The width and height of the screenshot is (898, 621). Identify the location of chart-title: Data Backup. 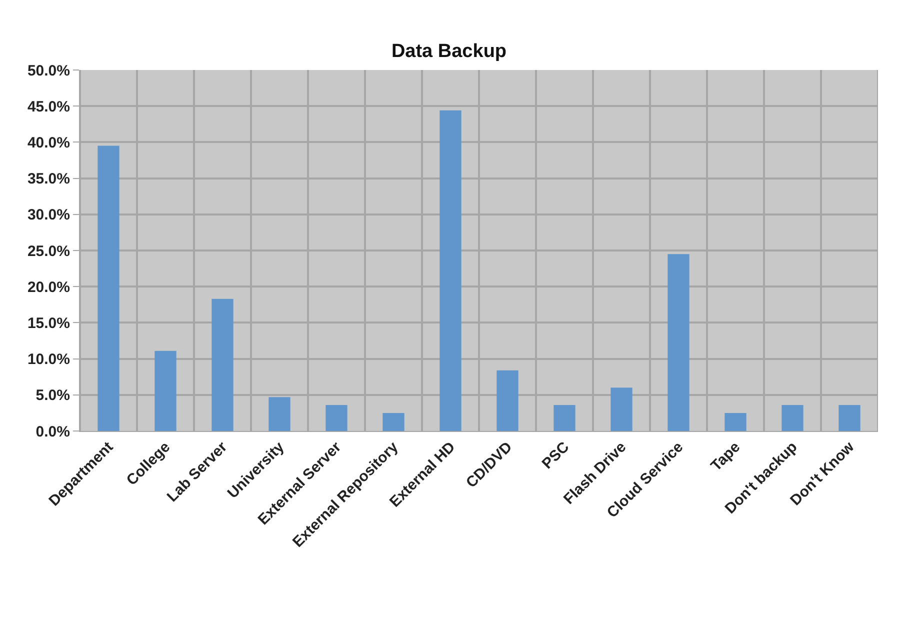
(449, 51).